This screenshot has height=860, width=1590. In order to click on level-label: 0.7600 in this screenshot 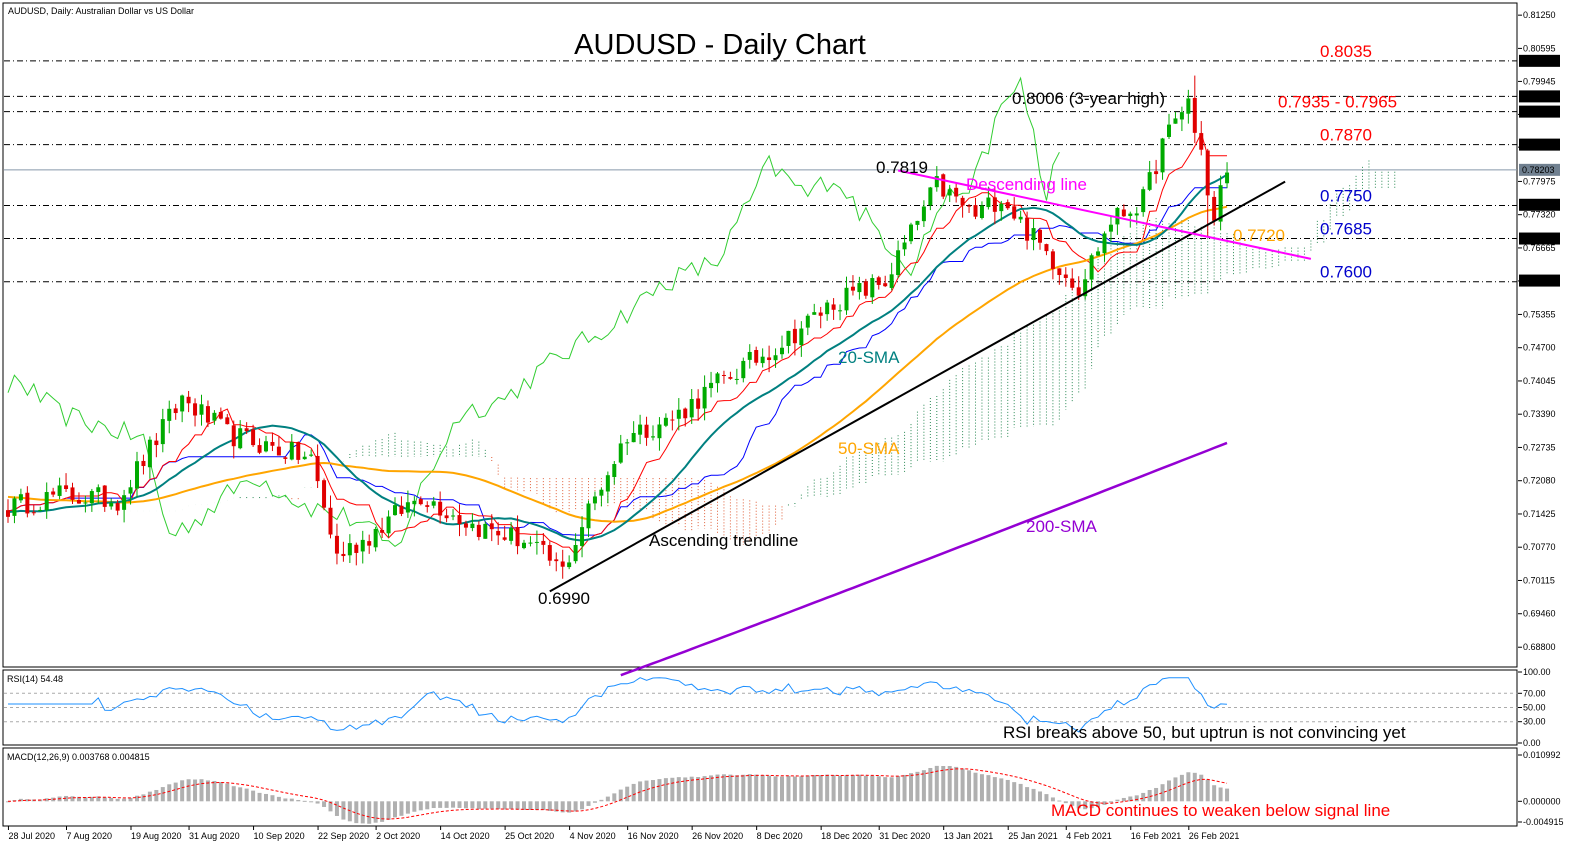, I will do `click(1346, 272)`.